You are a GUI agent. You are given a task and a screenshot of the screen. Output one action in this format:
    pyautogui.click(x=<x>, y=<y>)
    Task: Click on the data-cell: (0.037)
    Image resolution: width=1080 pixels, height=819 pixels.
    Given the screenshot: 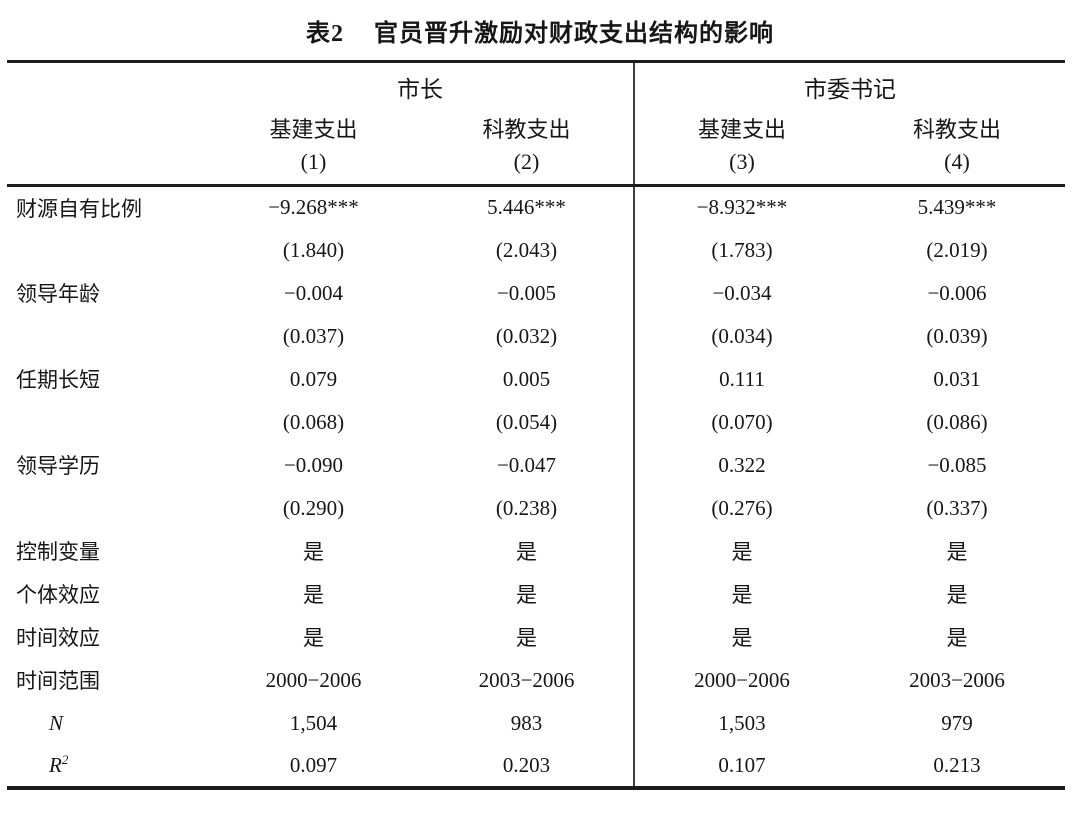 What is the action you would take?
    pyautogui.click(x=313, y=335)
    